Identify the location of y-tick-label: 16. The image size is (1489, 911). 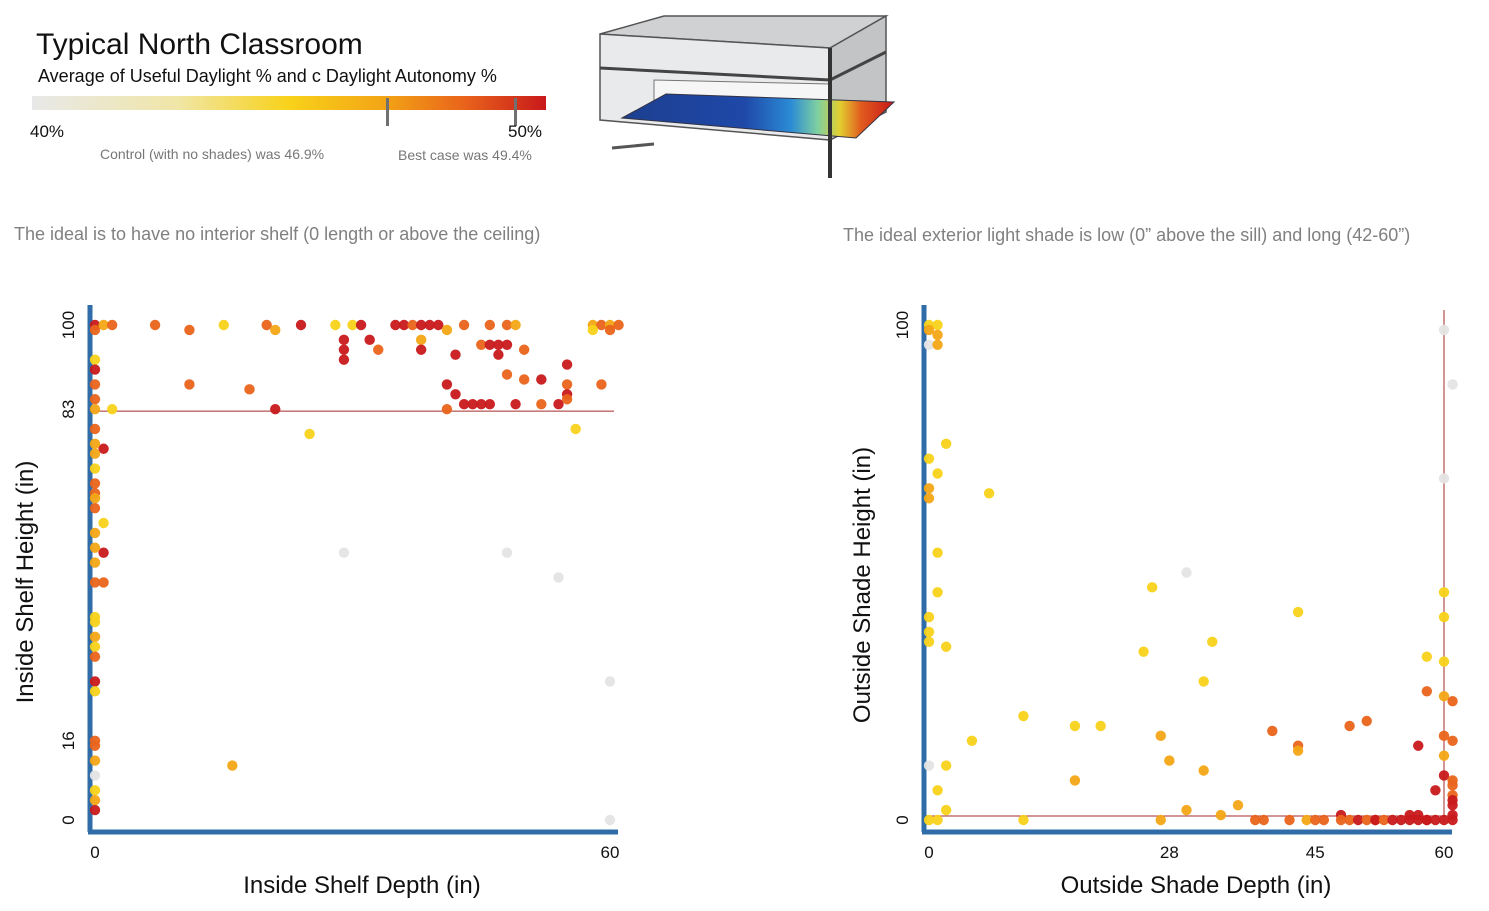
(68, 740).